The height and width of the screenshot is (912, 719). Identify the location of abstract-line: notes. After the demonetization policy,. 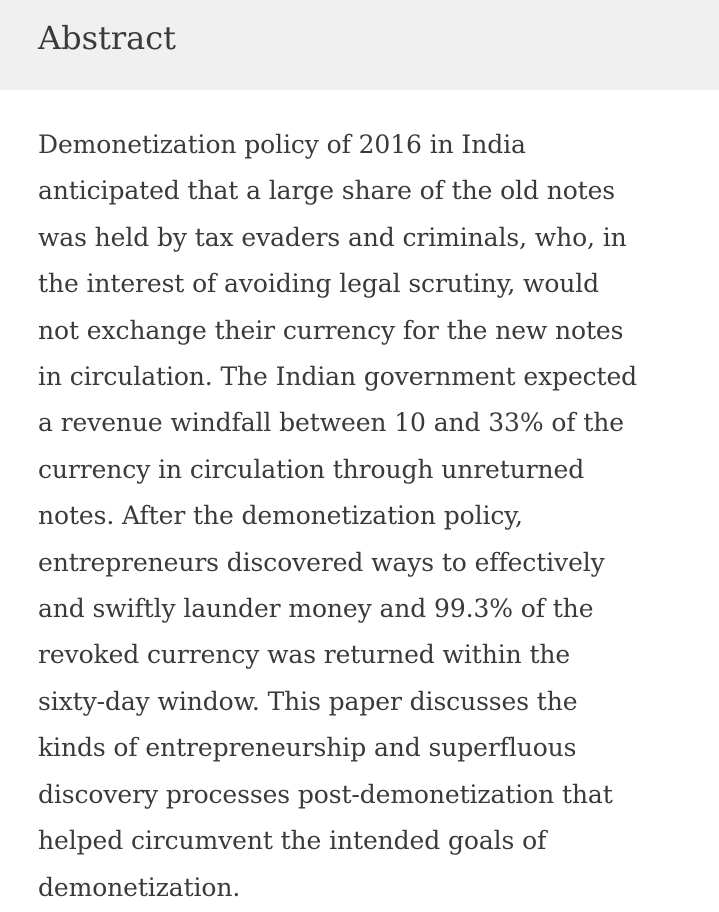
(280, 516).